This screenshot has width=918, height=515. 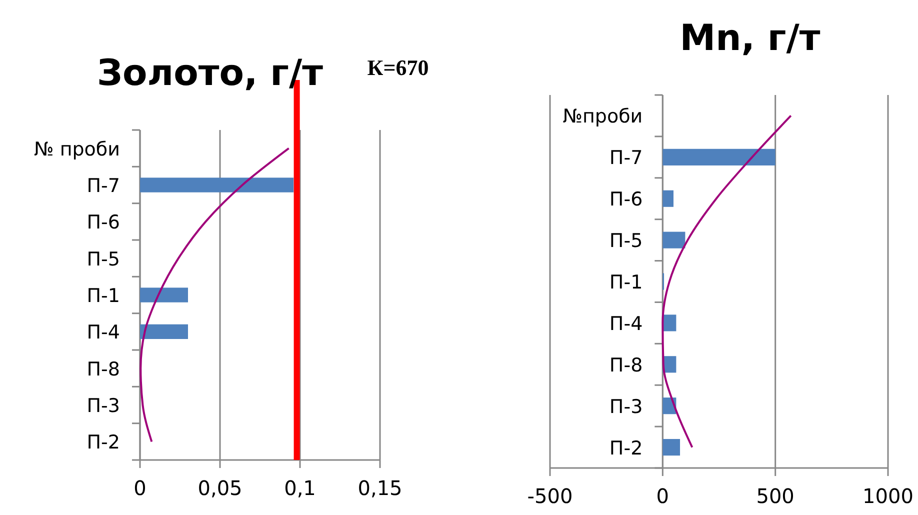 I want to click on x-tick-label: 0,05, so click(x=220, y=488).